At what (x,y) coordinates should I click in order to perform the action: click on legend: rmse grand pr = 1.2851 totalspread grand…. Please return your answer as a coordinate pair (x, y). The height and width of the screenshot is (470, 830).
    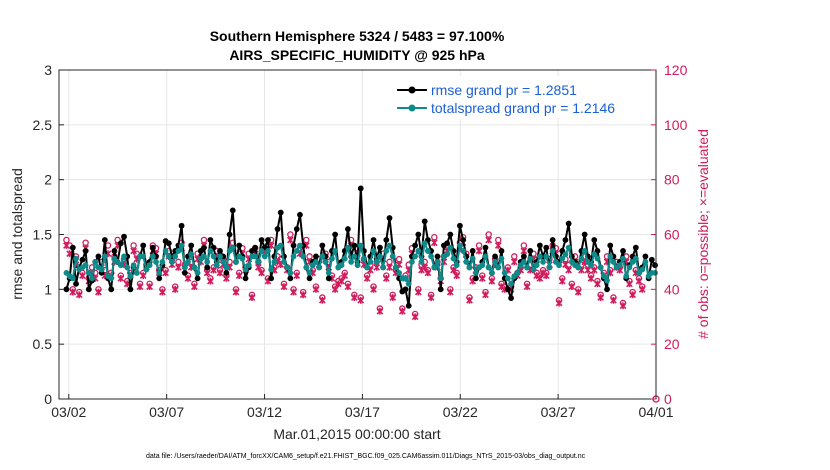
    Looking at the image, I should click on (523, 97).